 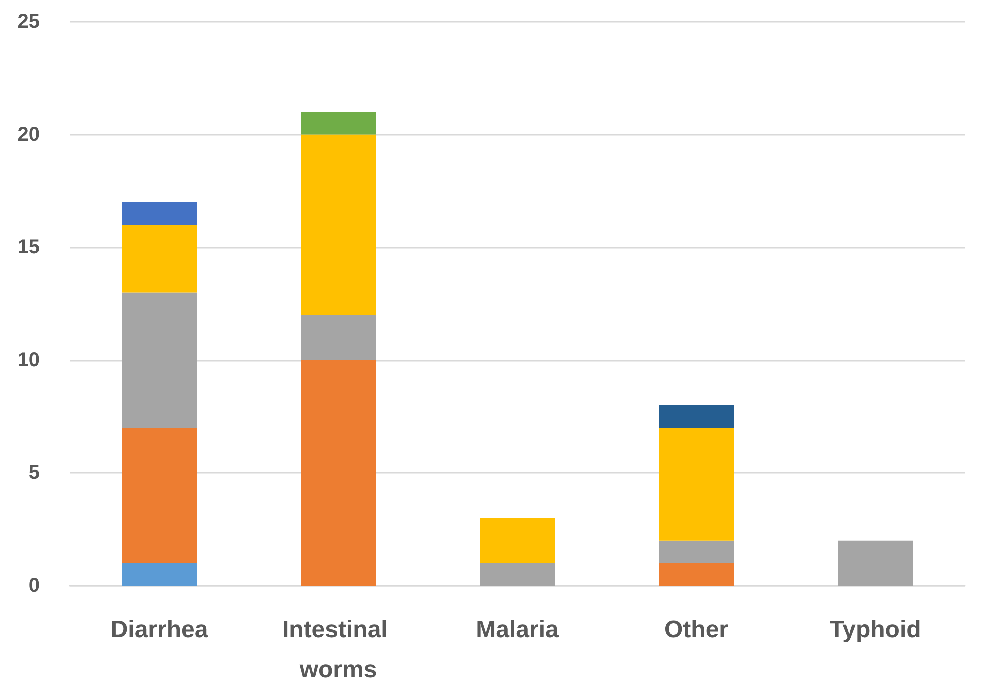 What do you see at coordinates (696, 630) in the screenshot?
I see `x-tick-label: Other` at bounding box center [696, 630].